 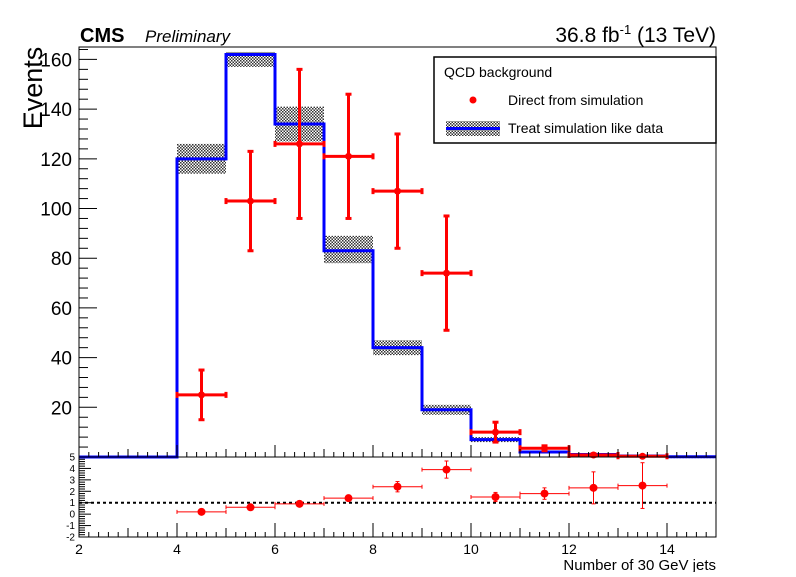 What do you see at coordinates (188, 36) in the screenshot?
I see `status-label: Preliminary` at bounding box center [188, 36].